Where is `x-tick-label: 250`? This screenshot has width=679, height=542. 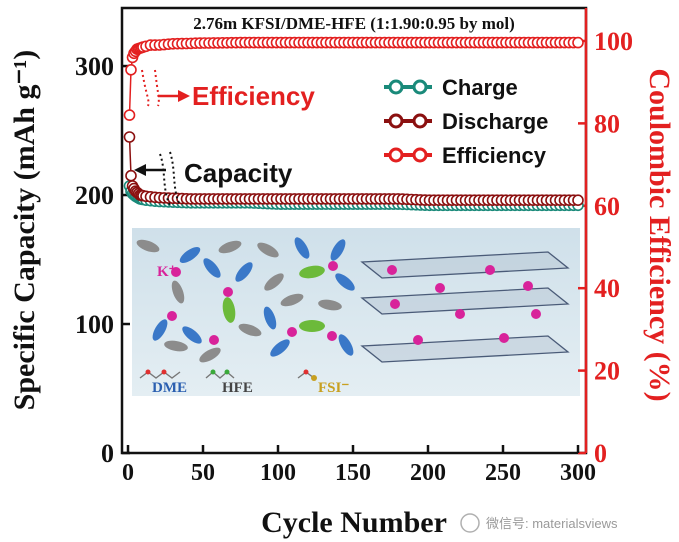 x-tick-label: 250 is located at coordinates (503, 473).